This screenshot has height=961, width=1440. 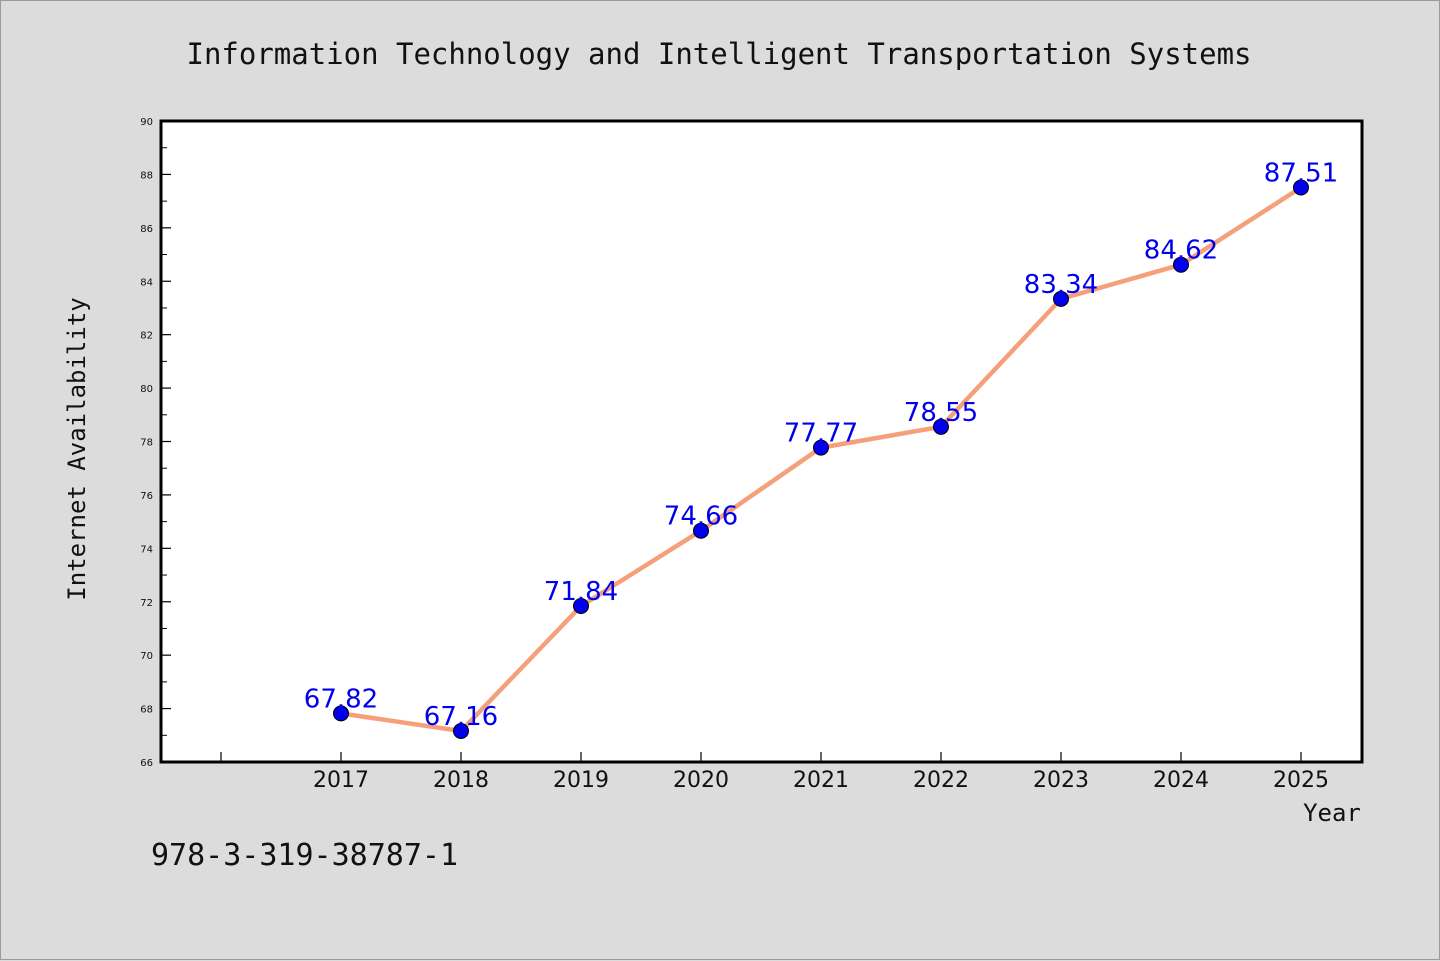 What do you see at coordinates (774, 772) in the screenshot?
I see `x-axis: 2017 2018 2019 2020 2021 2022 2023 2024 2025` at bounding box center [774, 772].